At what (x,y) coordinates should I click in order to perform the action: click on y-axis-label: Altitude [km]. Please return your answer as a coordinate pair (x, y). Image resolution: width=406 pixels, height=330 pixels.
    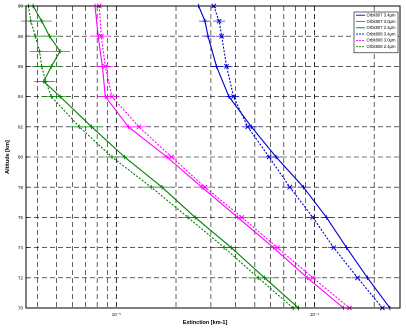
    Looking at the image, I should click on (8, 157).